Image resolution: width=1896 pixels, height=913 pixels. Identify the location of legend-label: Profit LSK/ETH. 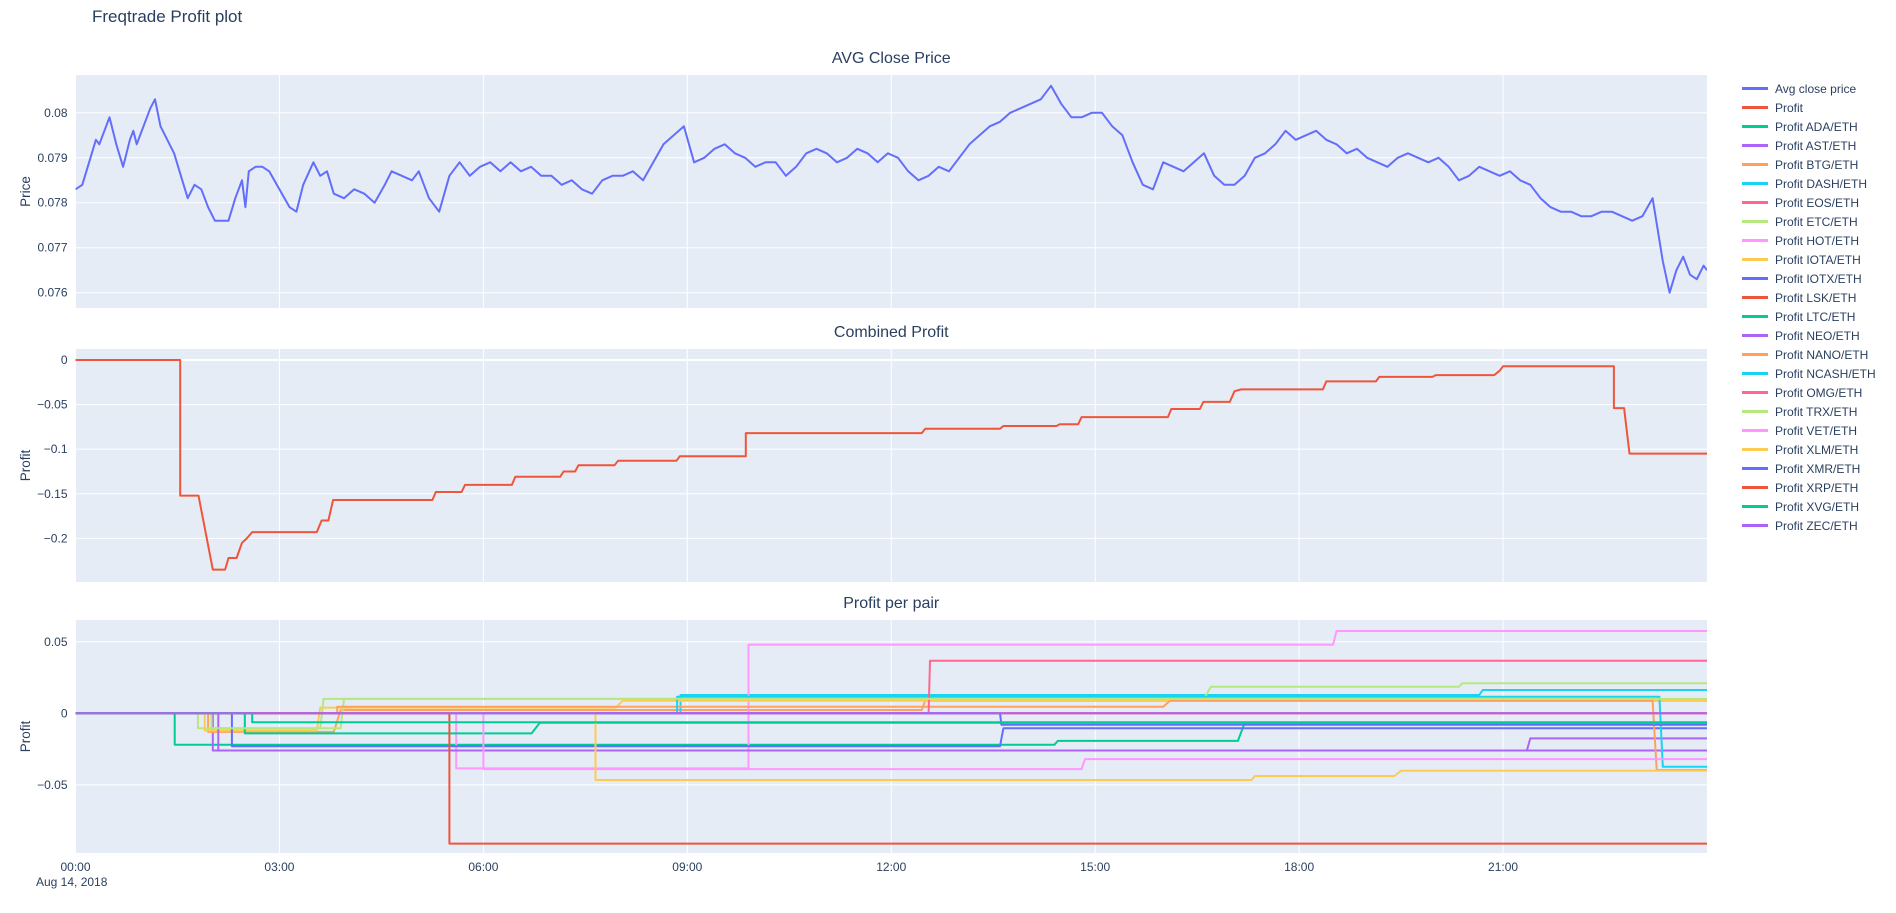
(1816, 297).